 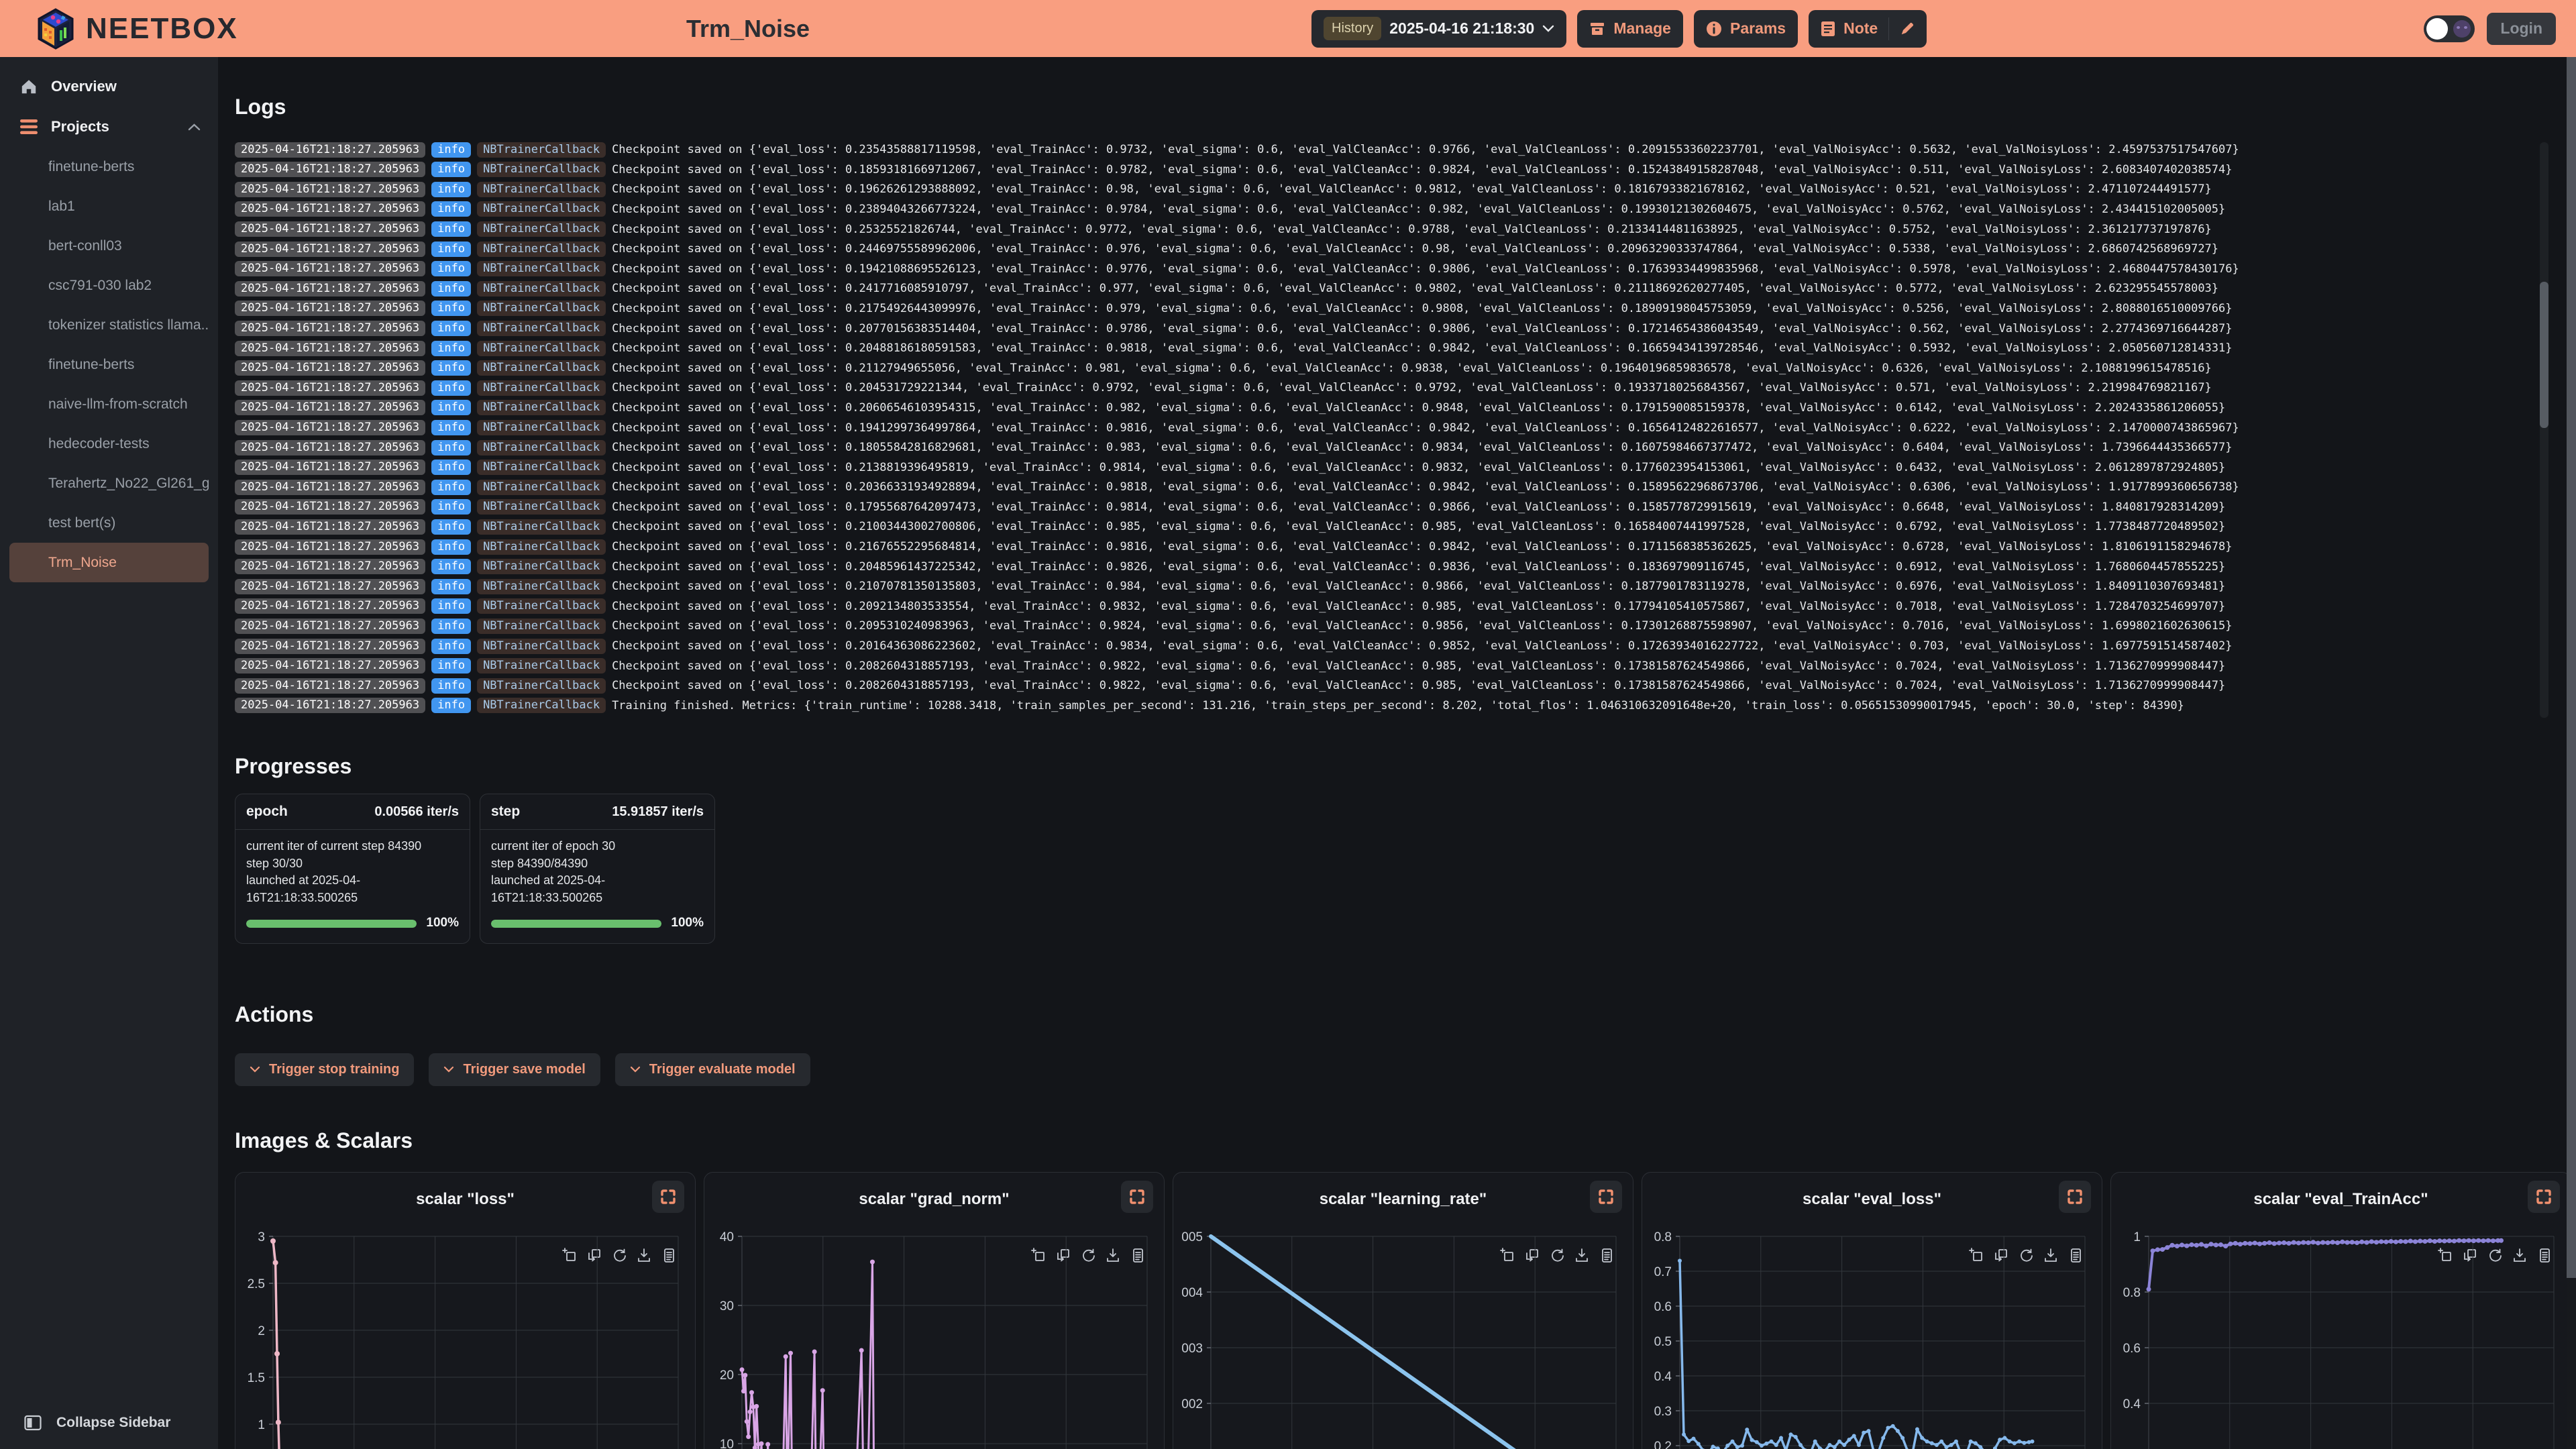 I want to click on log-scrollbar-thumb, so click(x=2544, y=355).